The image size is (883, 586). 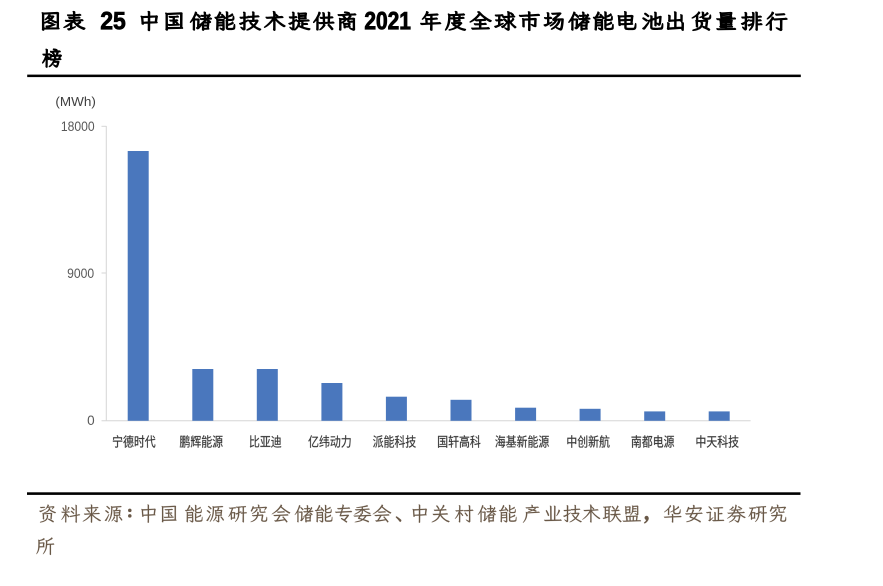 What do you see at coordinates (78, 127) in the screenshot?
I see `svg-text: 18000` at bounding box center [78, 127].